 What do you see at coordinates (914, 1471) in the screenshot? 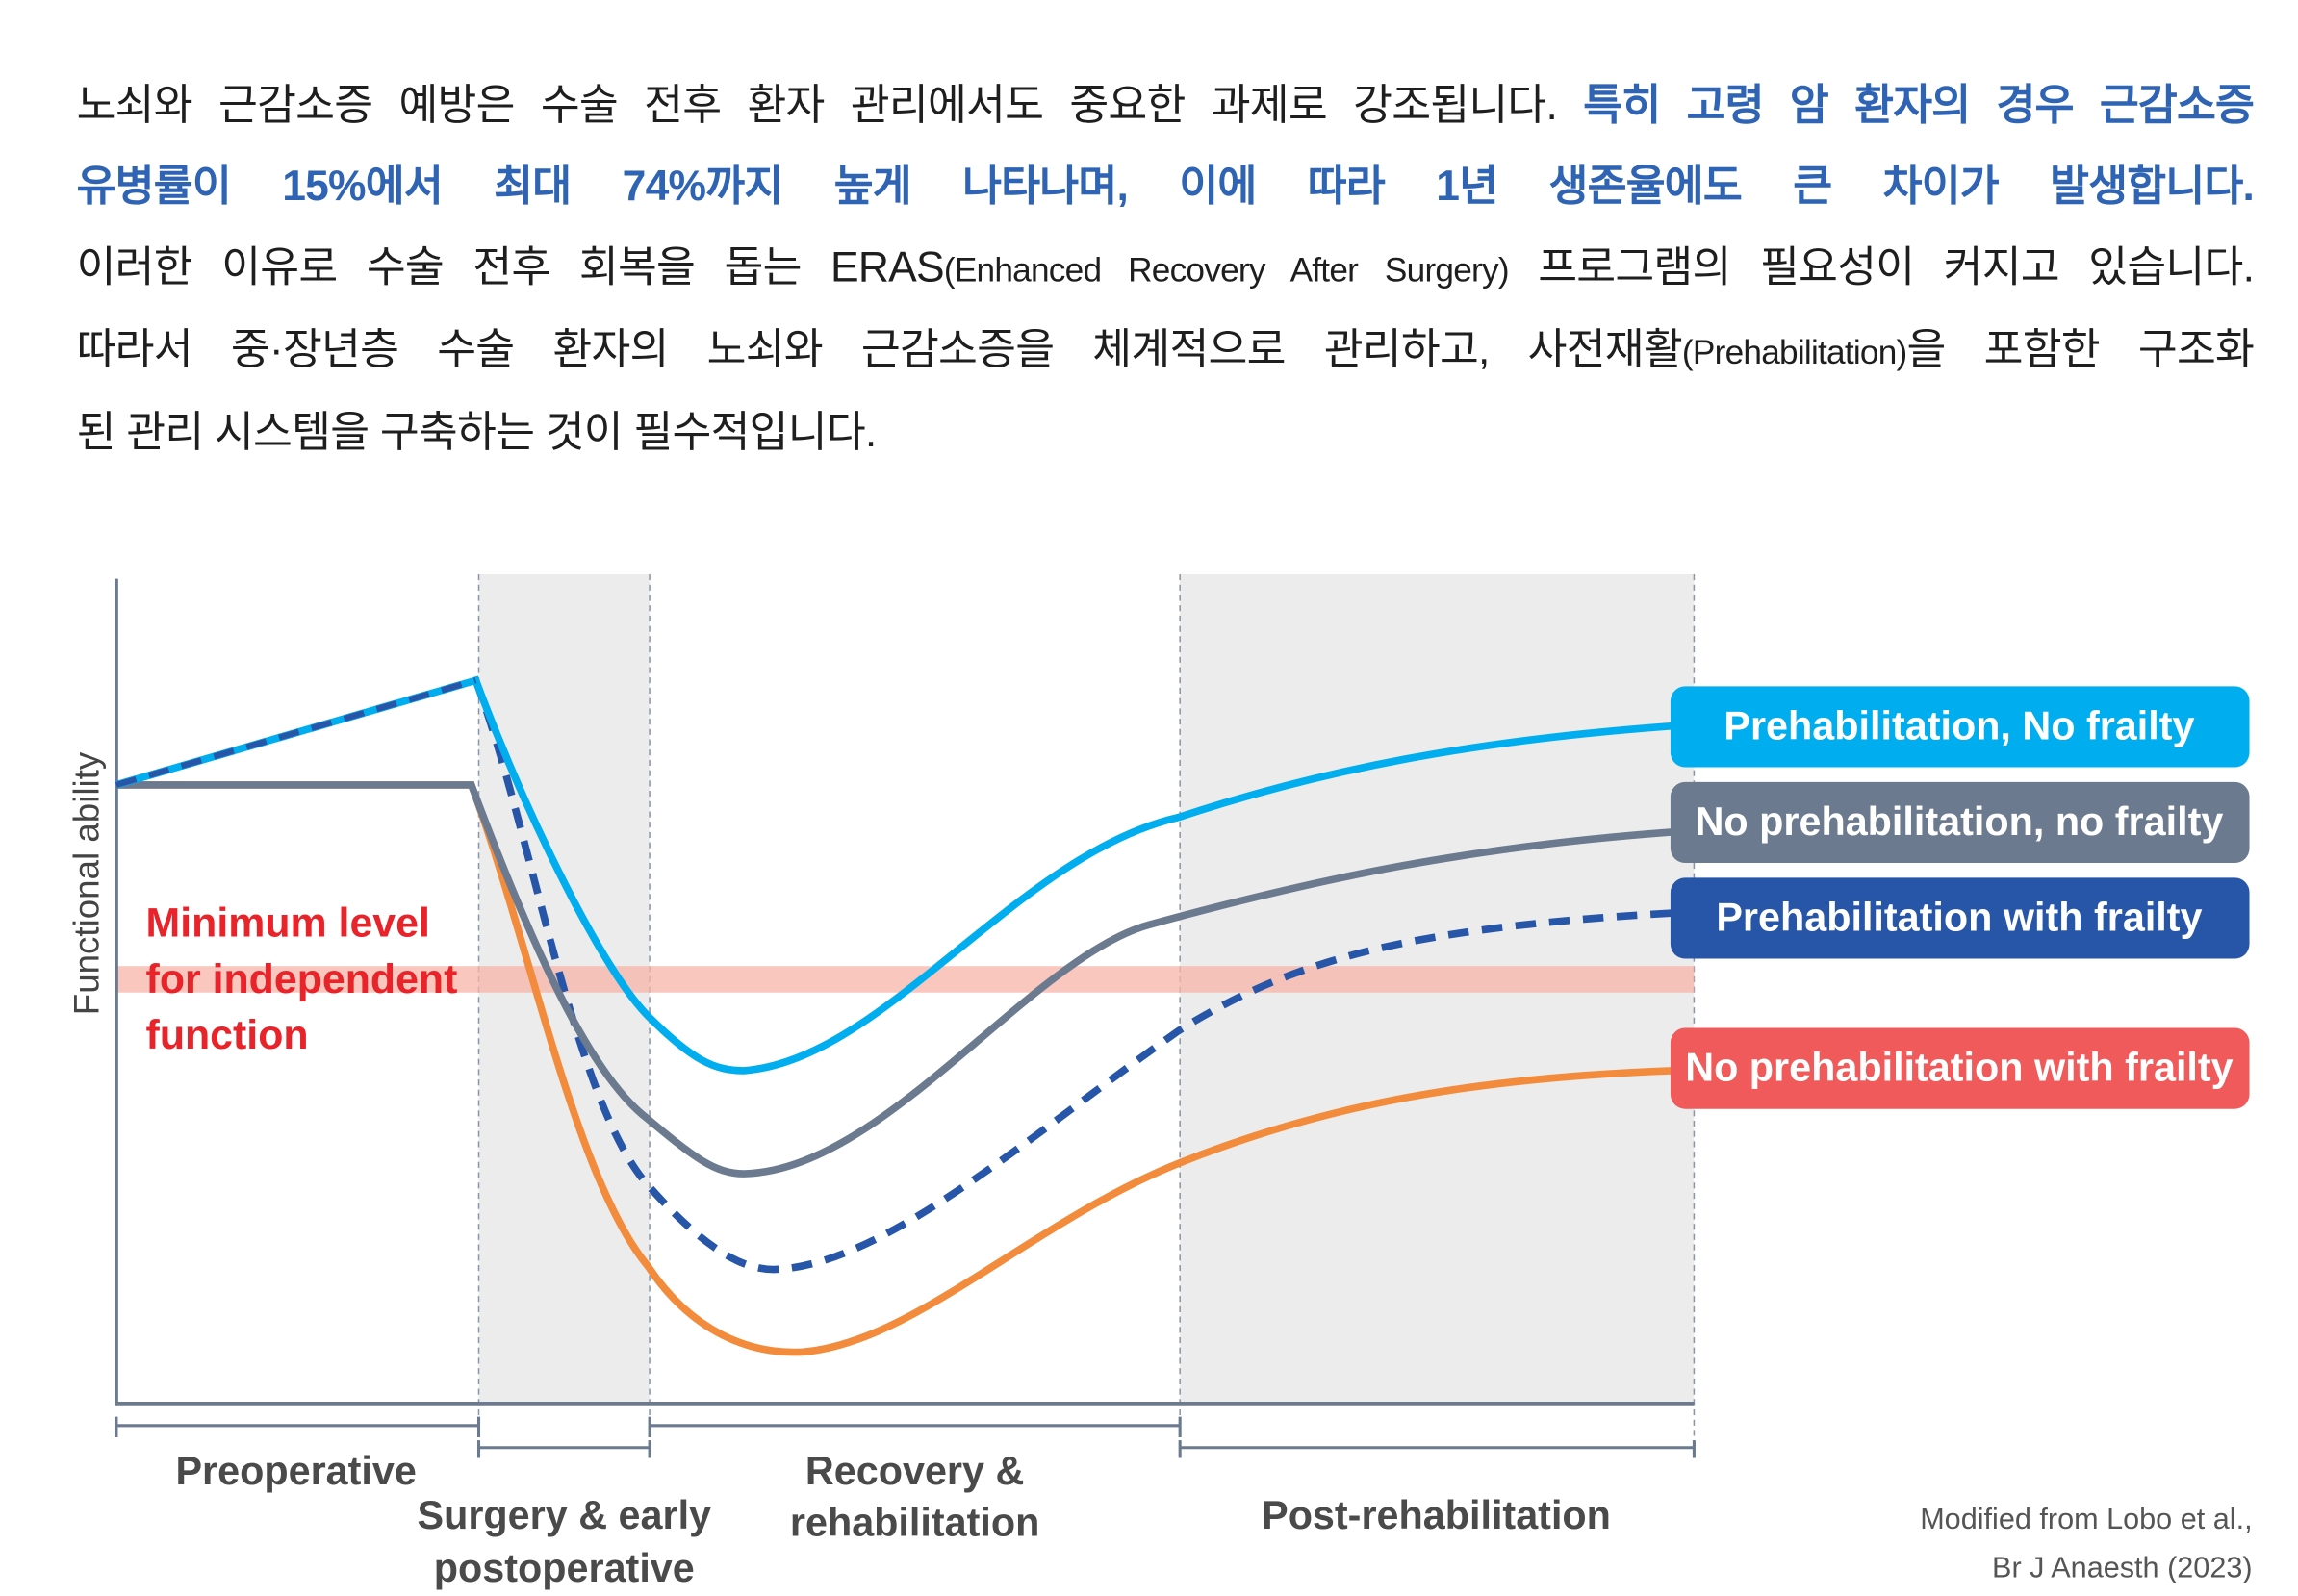
I see `phase-label-recovery: Recovery &` at bounding box center [914, 1471].